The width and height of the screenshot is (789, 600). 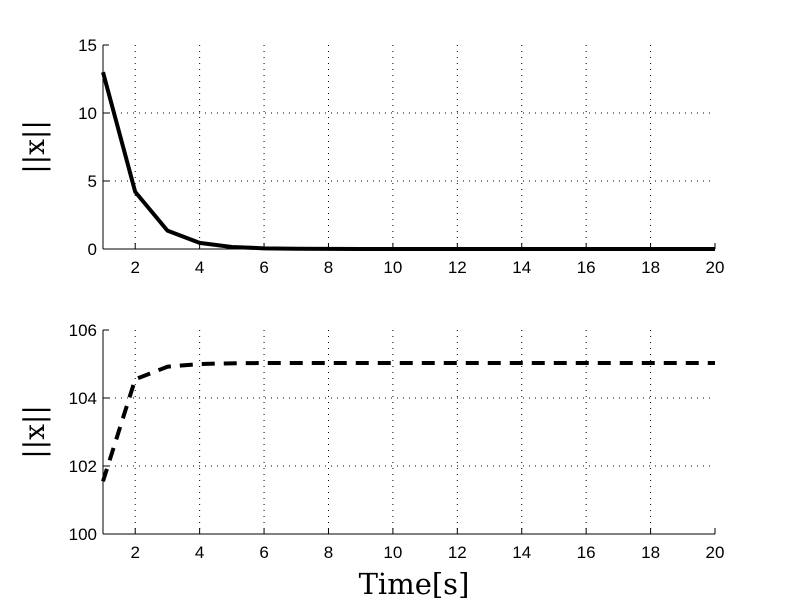 What do you see at coordinates (87, 113) in the screenshot?
I see `y-tick-label: 10` at bounding box center [87, 113].